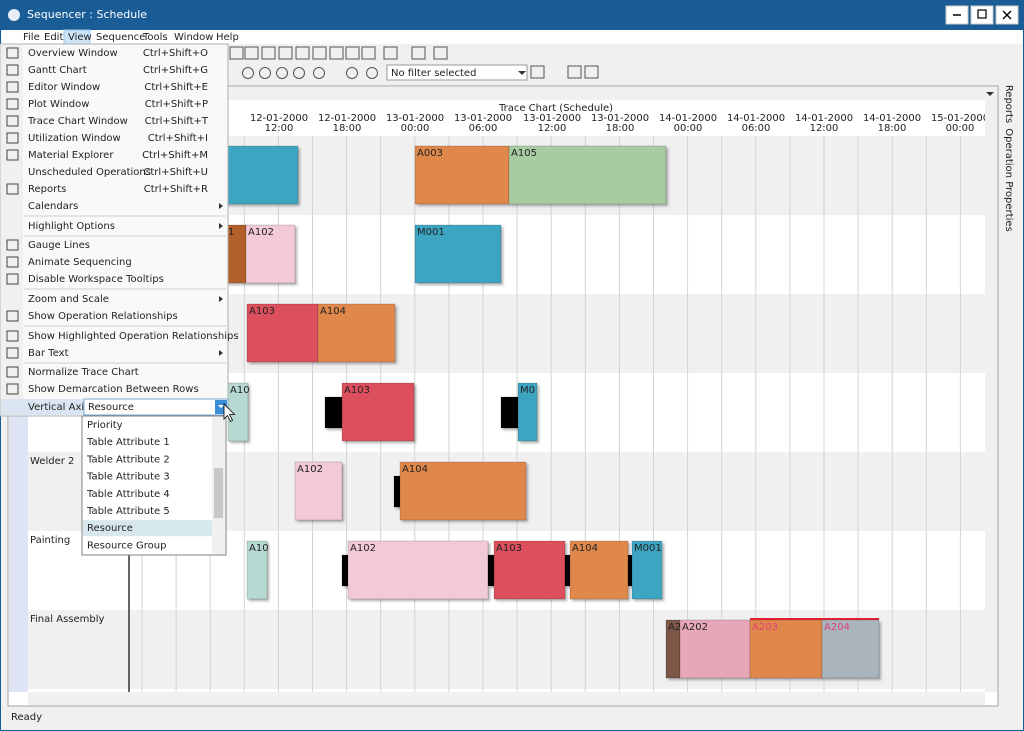 The height and width of the screenshot is (731, 1024). Describe the element at coordinates (506, 698) in the screenshot. I see `h-scrollbar` at that location.